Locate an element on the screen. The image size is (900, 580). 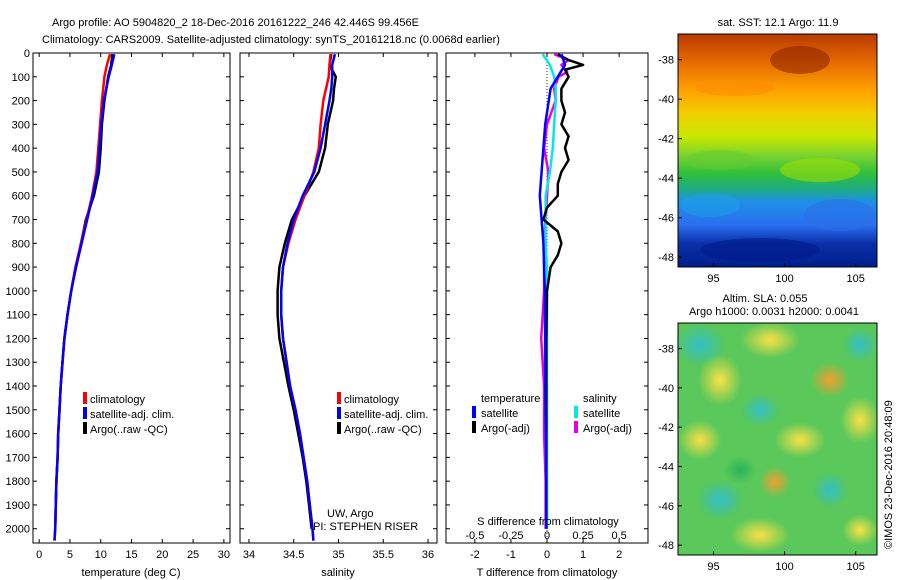
x-tick-label: 10 is located at coordinates (101, 555).